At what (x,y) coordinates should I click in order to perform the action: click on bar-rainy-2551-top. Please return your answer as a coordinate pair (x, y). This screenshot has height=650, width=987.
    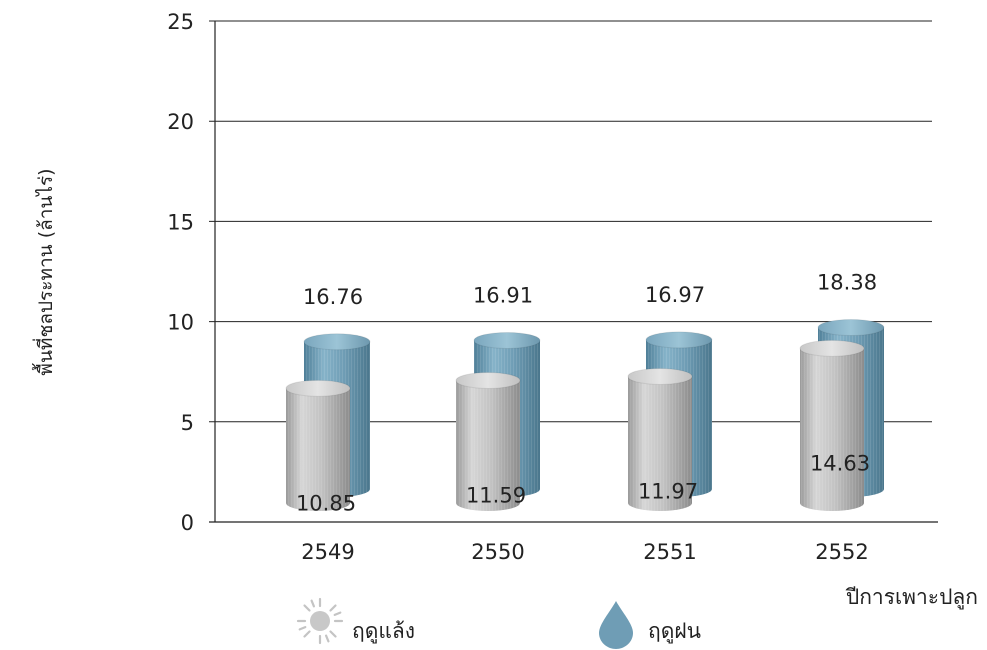
    Looking at the image, I should click on (679, 340).